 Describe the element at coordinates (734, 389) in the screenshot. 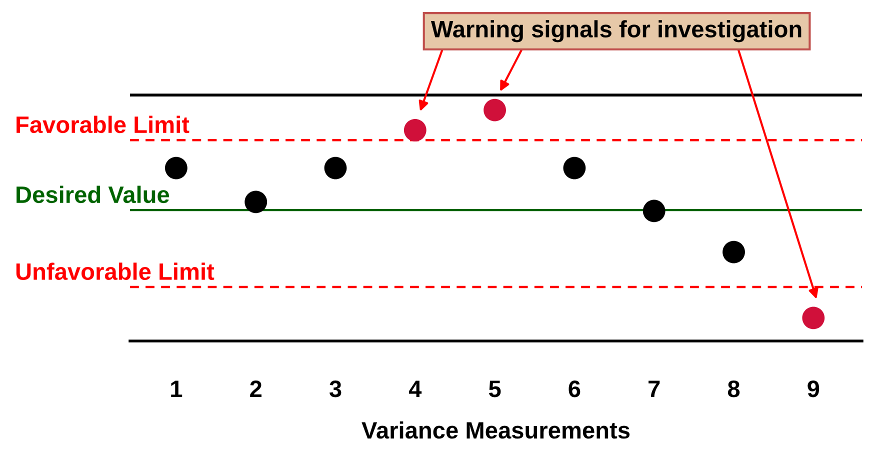

I see `x-tick-label: 8` at that location.